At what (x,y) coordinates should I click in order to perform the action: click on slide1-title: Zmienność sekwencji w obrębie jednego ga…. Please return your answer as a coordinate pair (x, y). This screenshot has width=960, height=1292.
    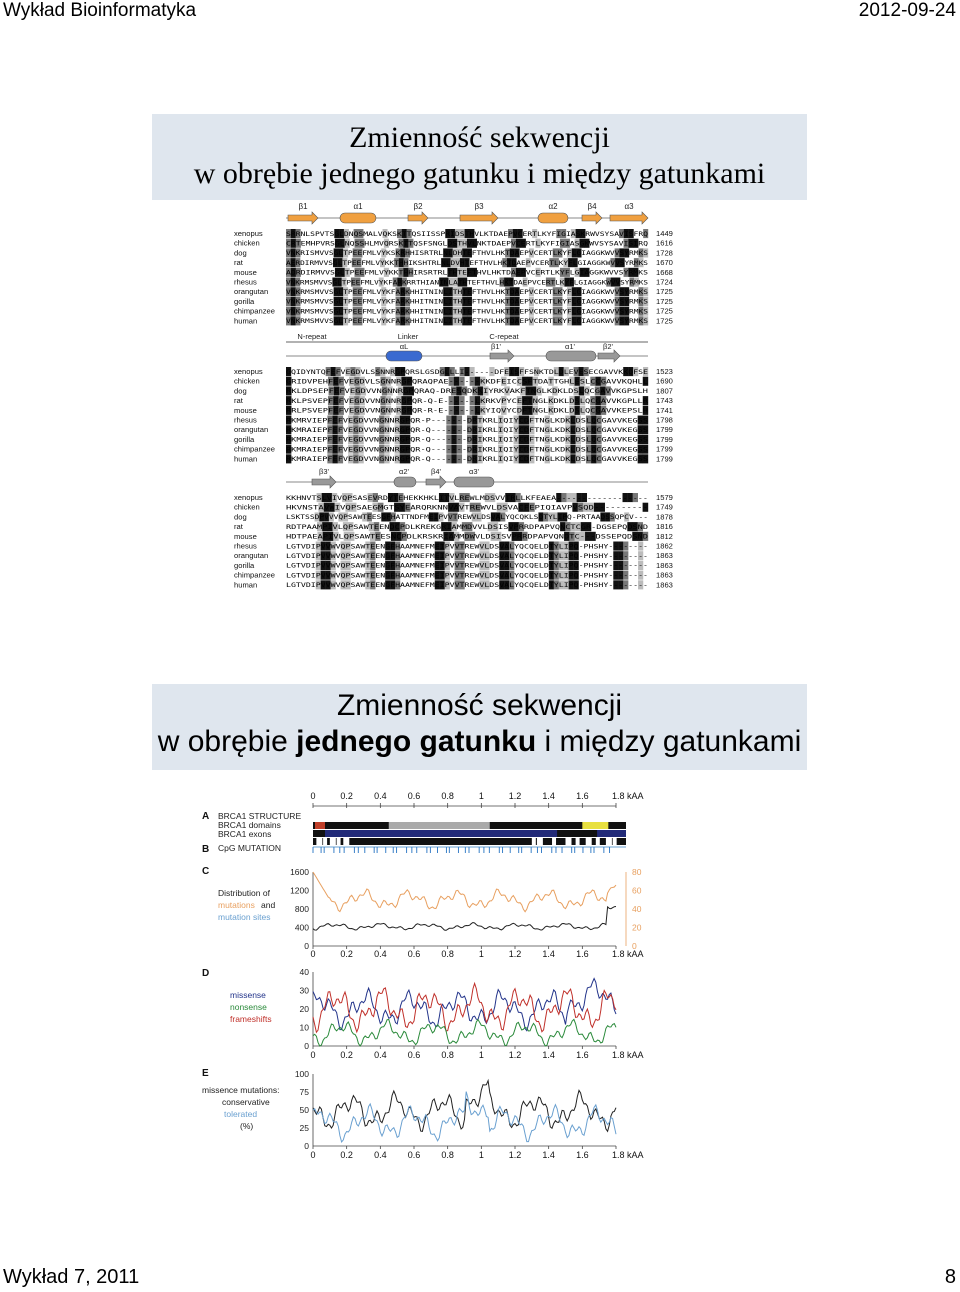
    Looking at the image, I should click on (479, 157).